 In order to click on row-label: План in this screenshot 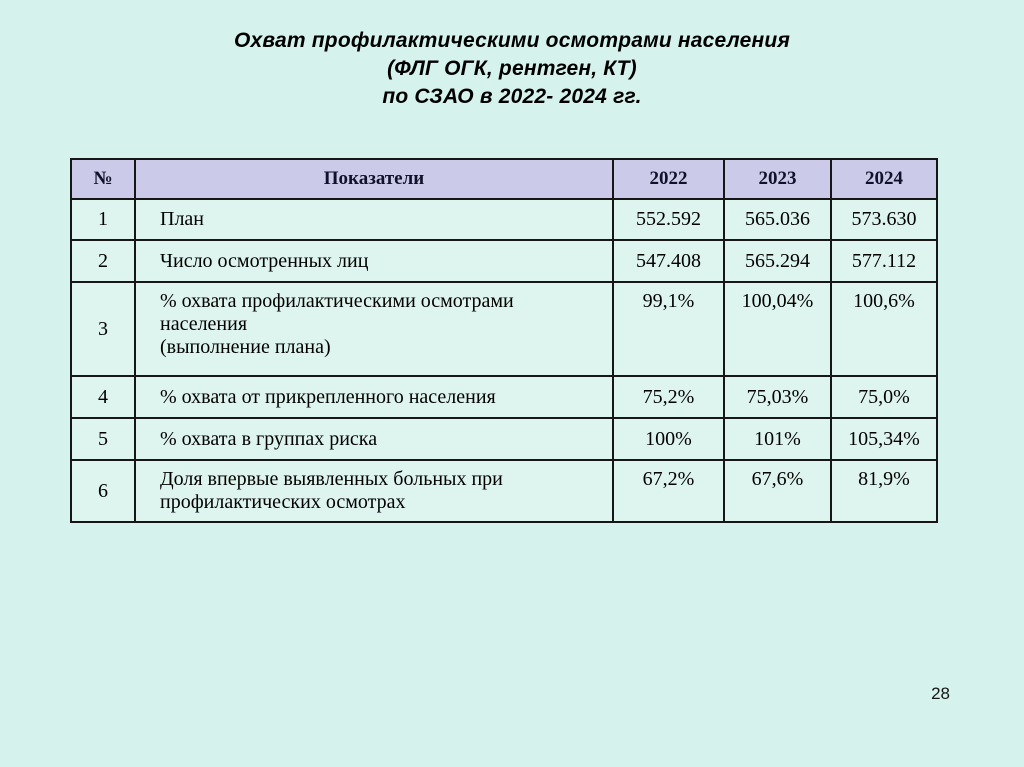, I will do `click(374, 219)`.